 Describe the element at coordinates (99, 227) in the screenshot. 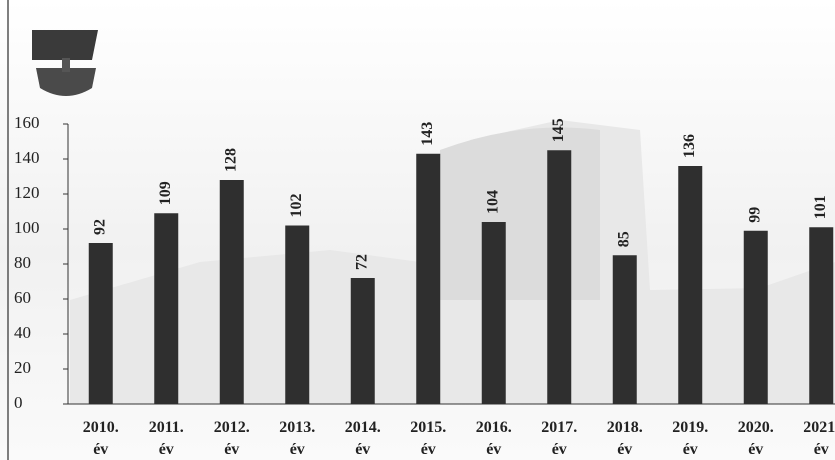

I see `data-label: 92` at that location.